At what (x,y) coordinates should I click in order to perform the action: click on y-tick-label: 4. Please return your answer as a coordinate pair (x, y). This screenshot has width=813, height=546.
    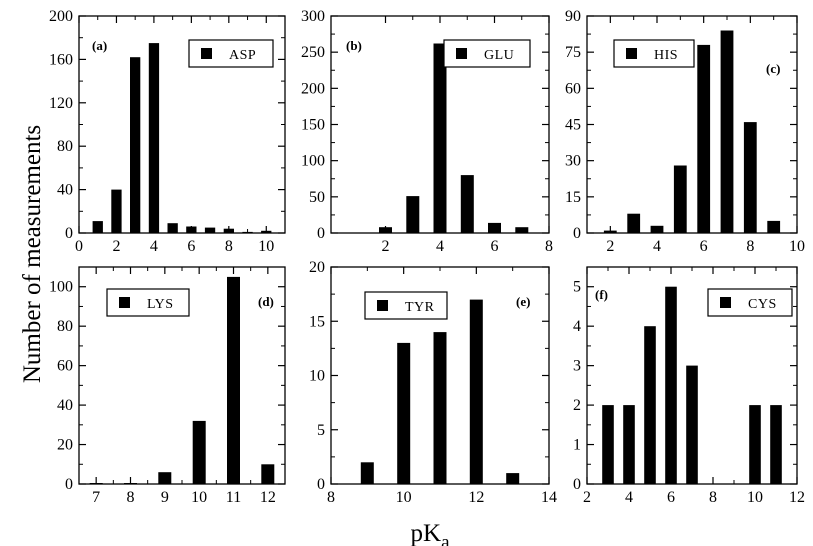
    Looking at the image, I should click on (577, 326).